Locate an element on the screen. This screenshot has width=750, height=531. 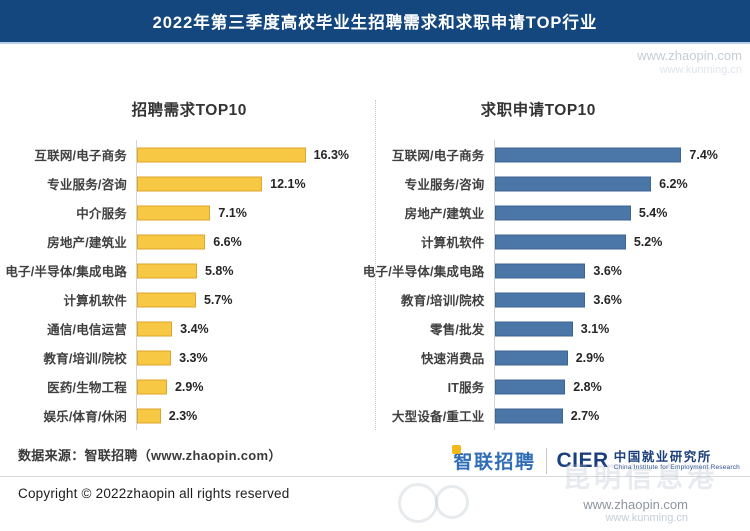
bar-row: 专业服务/咨询 6.2% is located at coordinates (561, 183).